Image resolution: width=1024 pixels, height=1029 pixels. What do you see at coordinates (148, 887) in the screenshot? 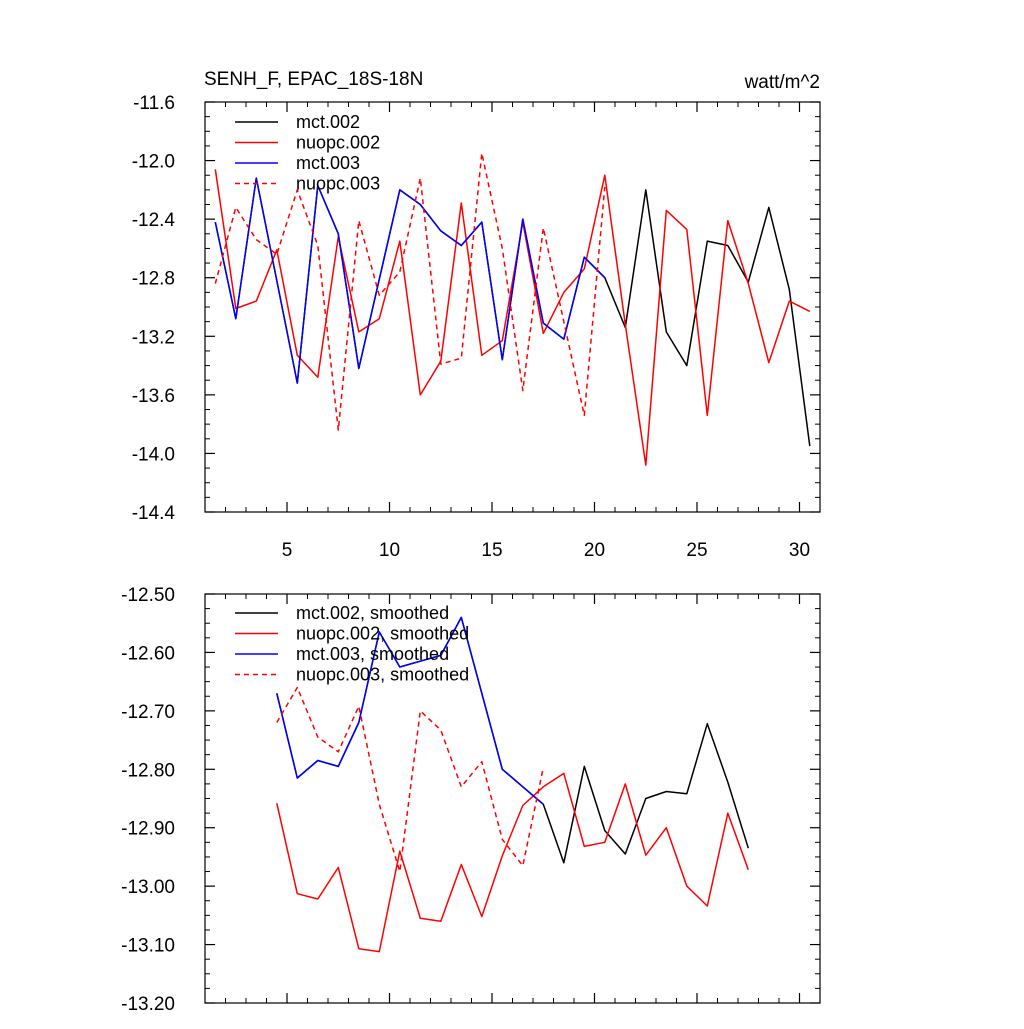
I see `y-tick-label: -13.00` at bounding box center [148, 887].